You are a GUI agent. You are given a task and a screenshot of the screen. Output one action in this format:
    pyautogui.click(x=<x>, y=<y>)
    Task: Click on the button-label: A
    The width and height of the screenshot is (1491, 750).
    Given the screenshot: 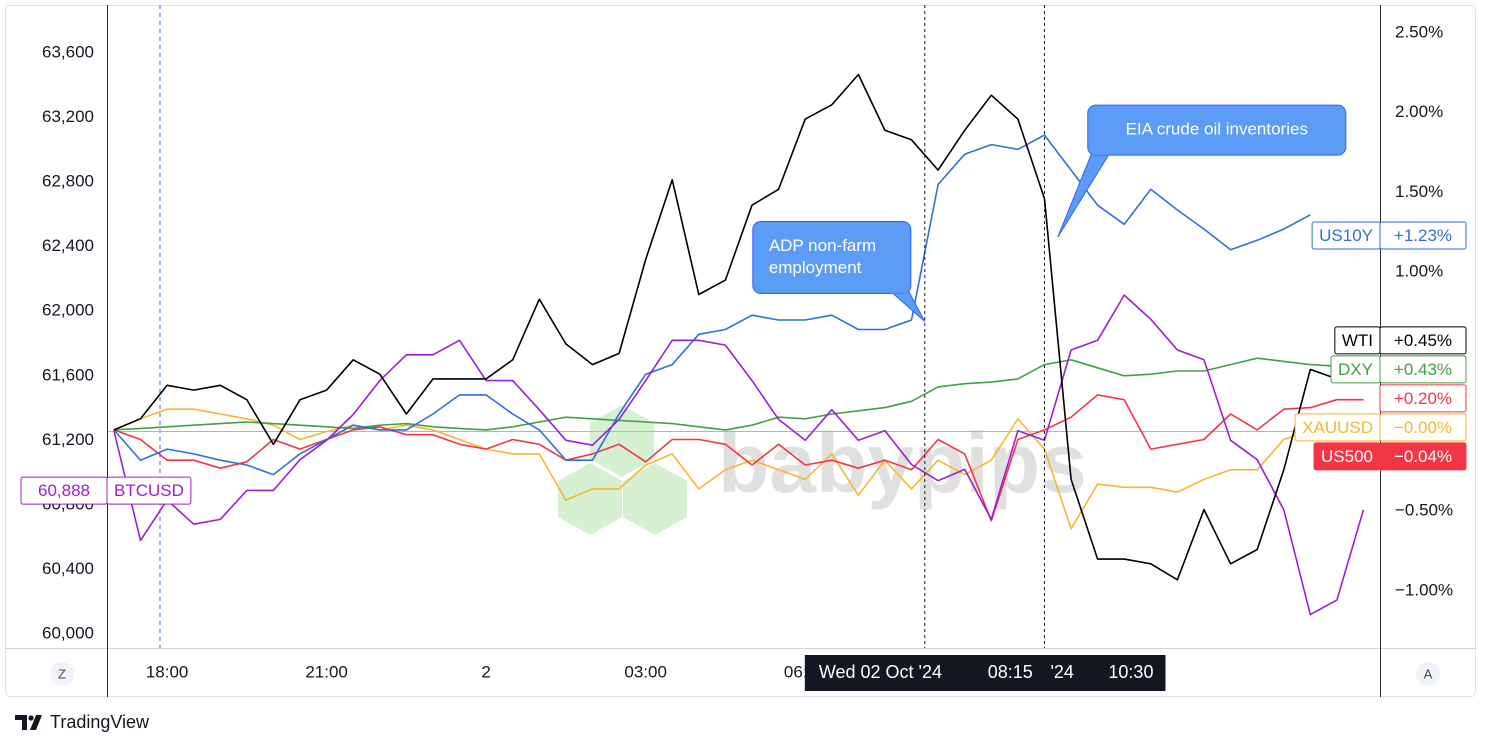 What is the action you would take?
    pyautogui.click(x=1428, y=673)
    